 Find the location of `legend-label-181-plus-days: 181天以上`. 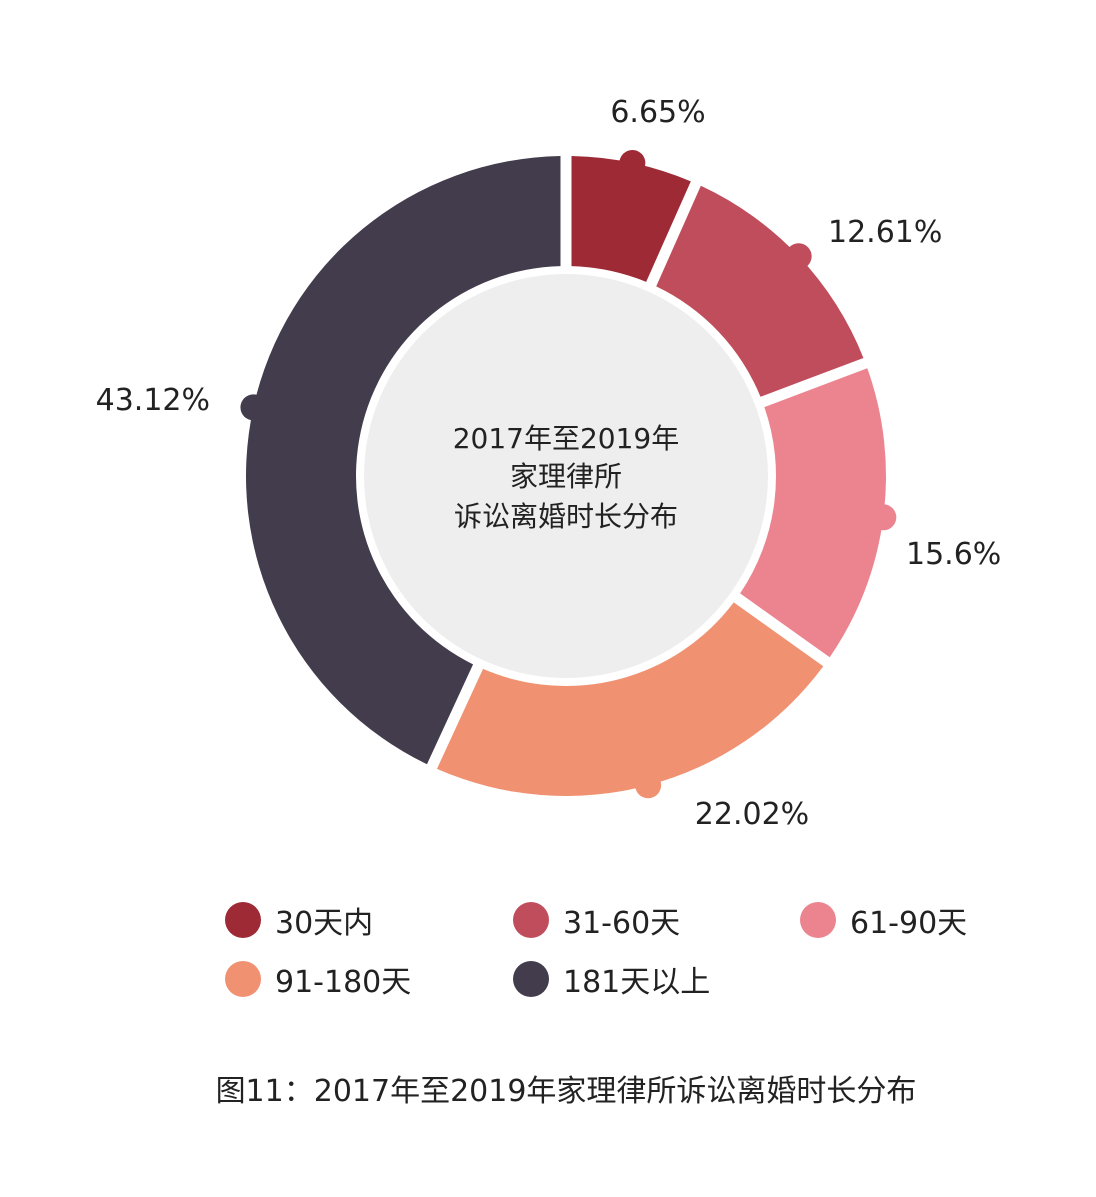

legend-label-181-plus-days: 181天以上 is located at coordinates (637, 982).